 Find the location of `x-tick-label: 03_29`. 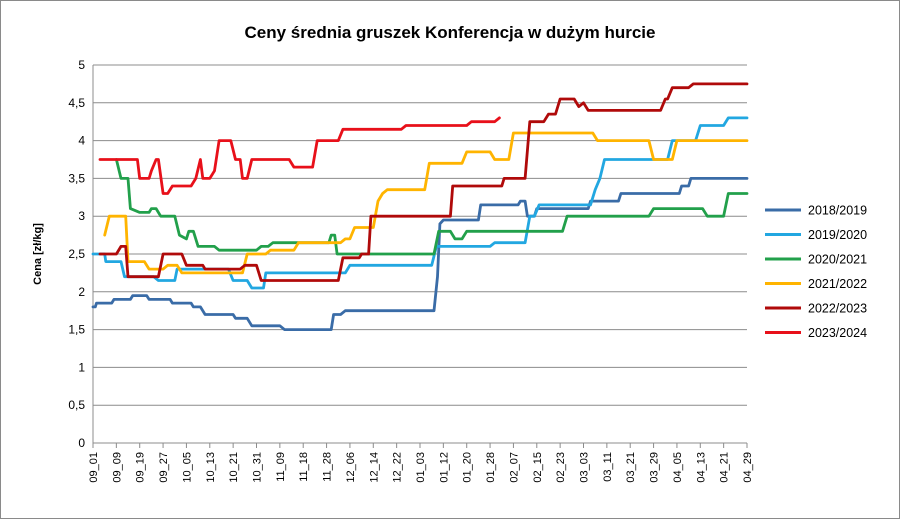

x-tick-label: 03_29 is located at coordinates (655, 467).